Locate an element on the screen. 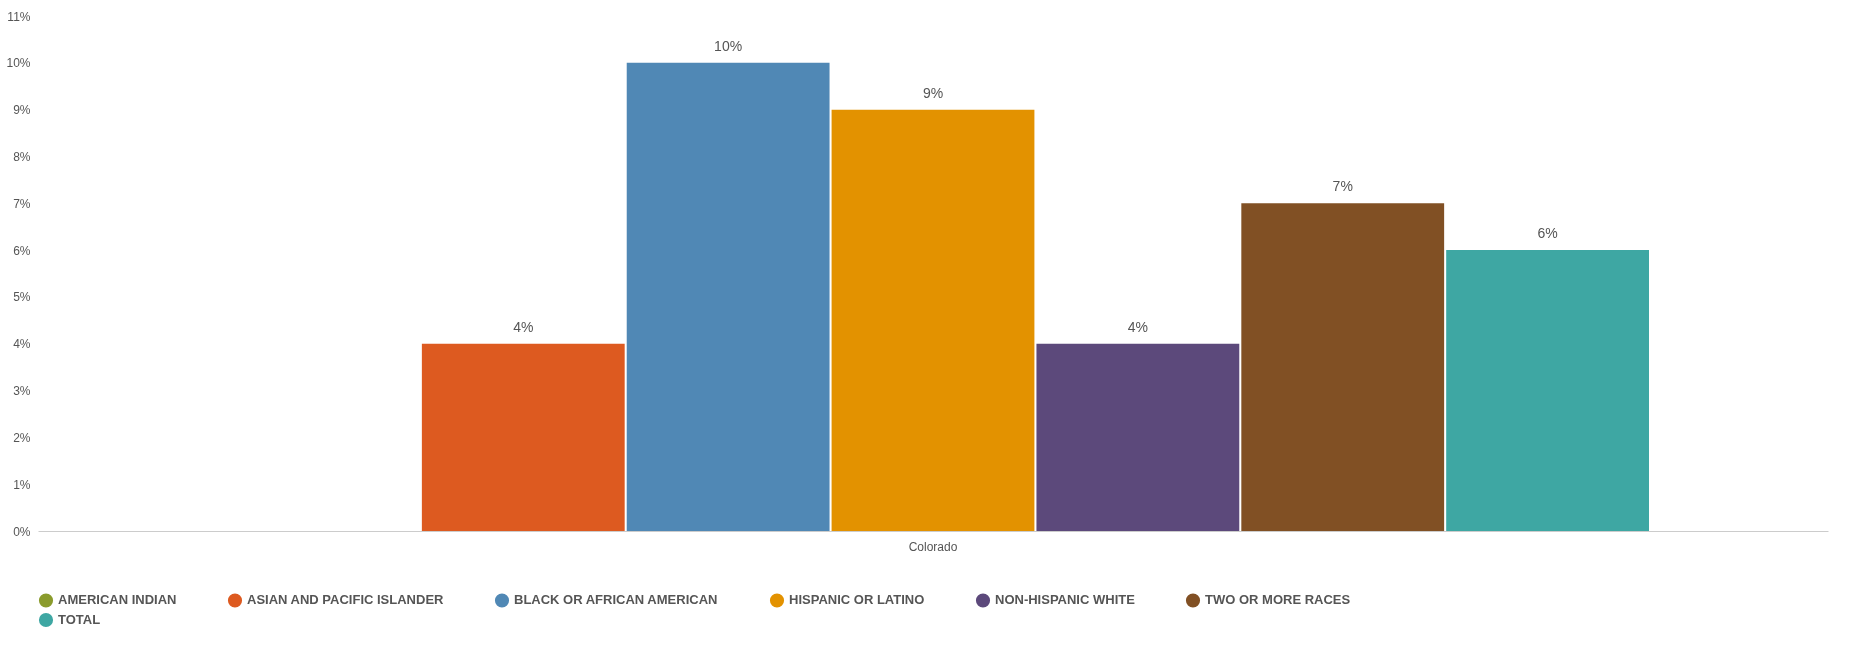 This screenshot has width=1860, height=663. y-tick-label: 2% is located at coordinates (22, 437).